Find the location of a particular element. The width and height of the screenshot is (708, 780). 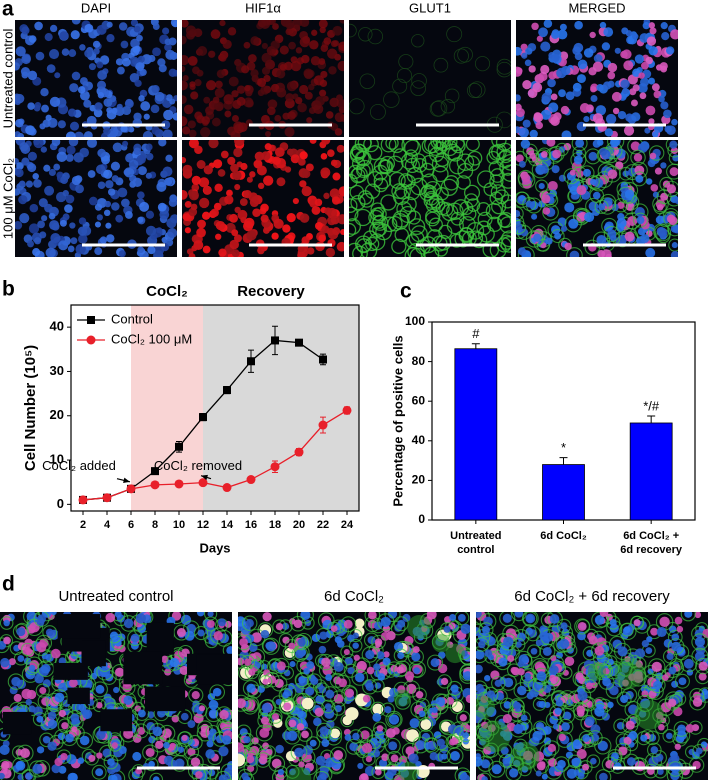

y-tick-label: 20 is located at coordinates (57, 414).